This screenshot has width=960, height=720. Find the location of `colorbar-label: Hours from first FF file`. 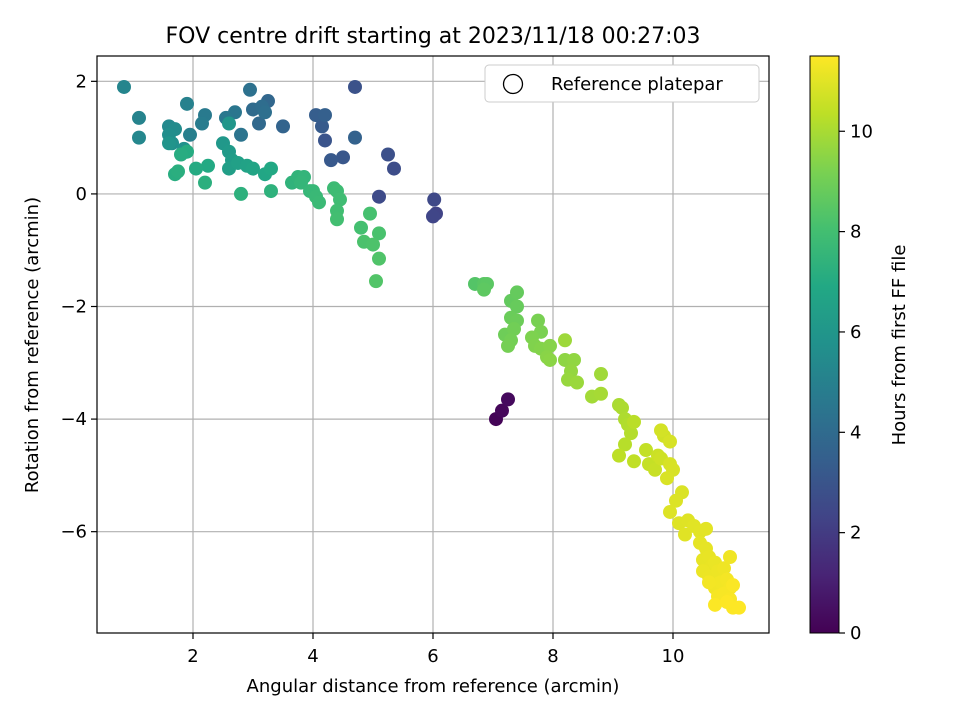

colorbar-label: Hours from first FF file is located at coordinates (899, 345).